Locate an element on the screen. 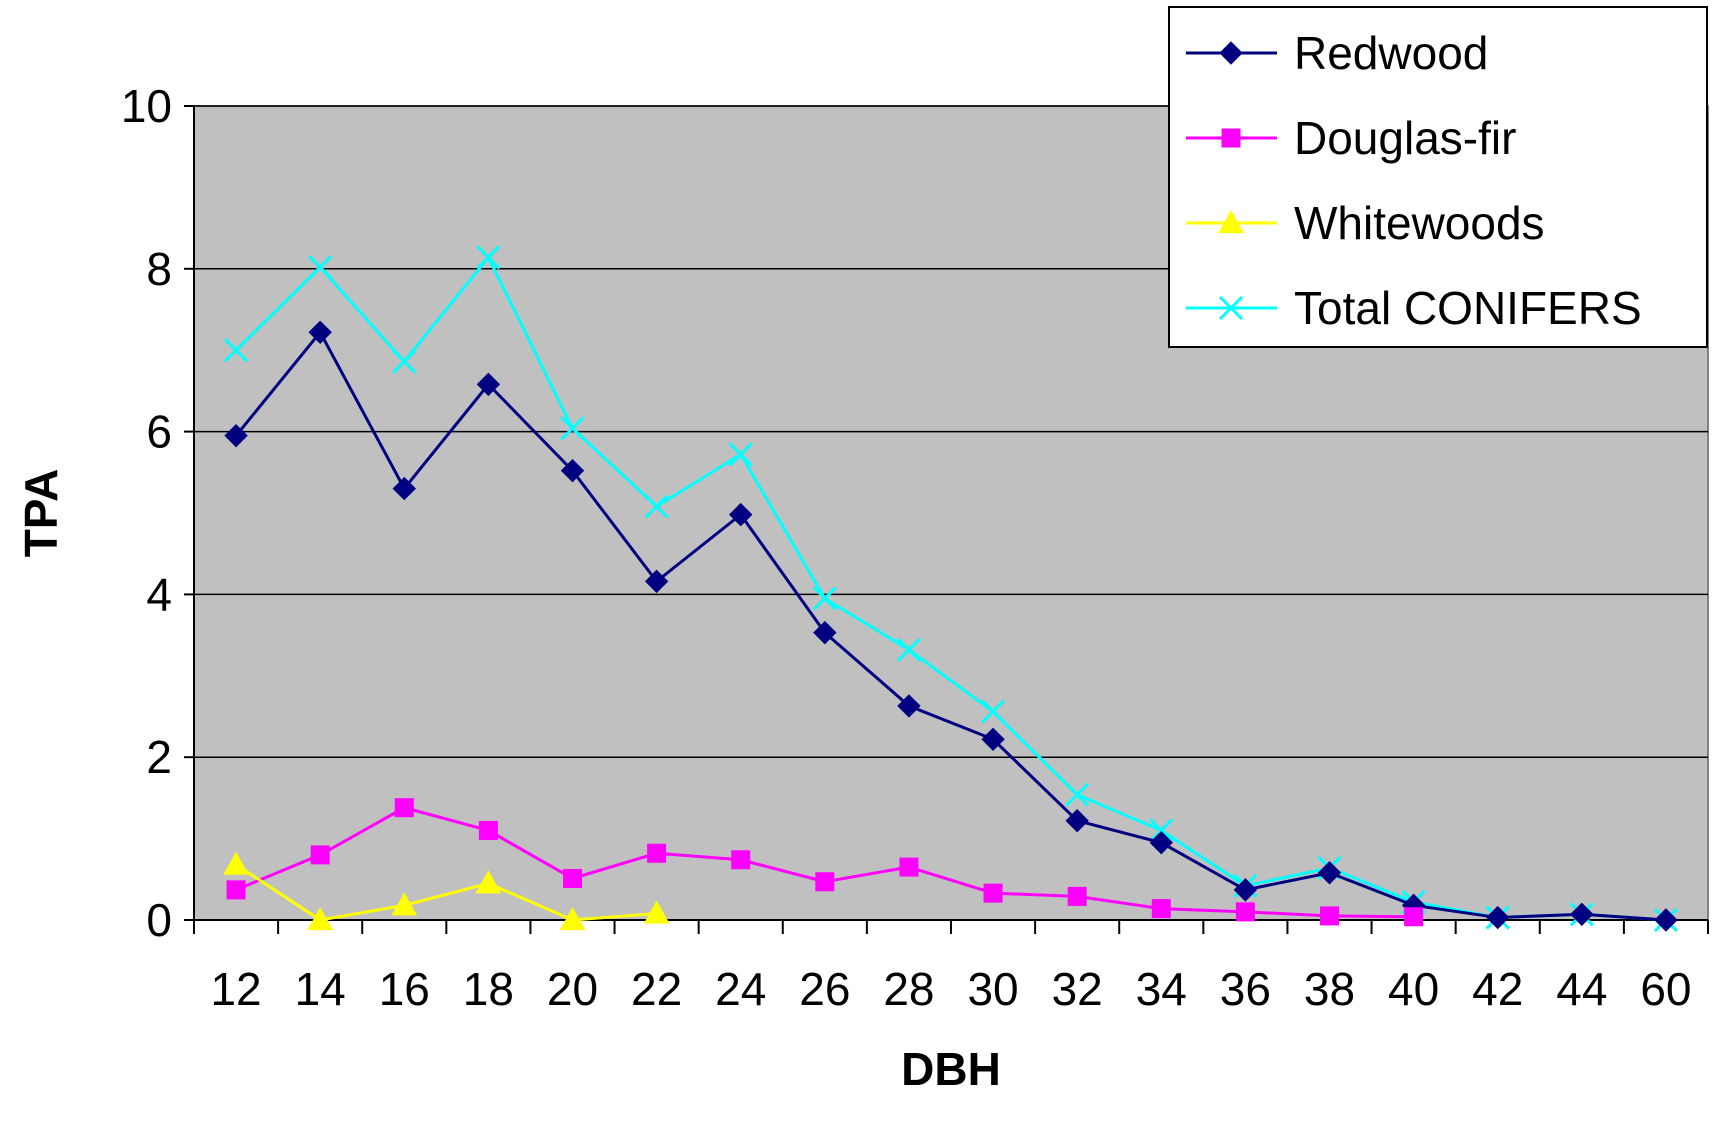 Image resolution: width=1712 pixels, height=1126 pixels. series-line-whitewoods is located at coordinates (446, 892).